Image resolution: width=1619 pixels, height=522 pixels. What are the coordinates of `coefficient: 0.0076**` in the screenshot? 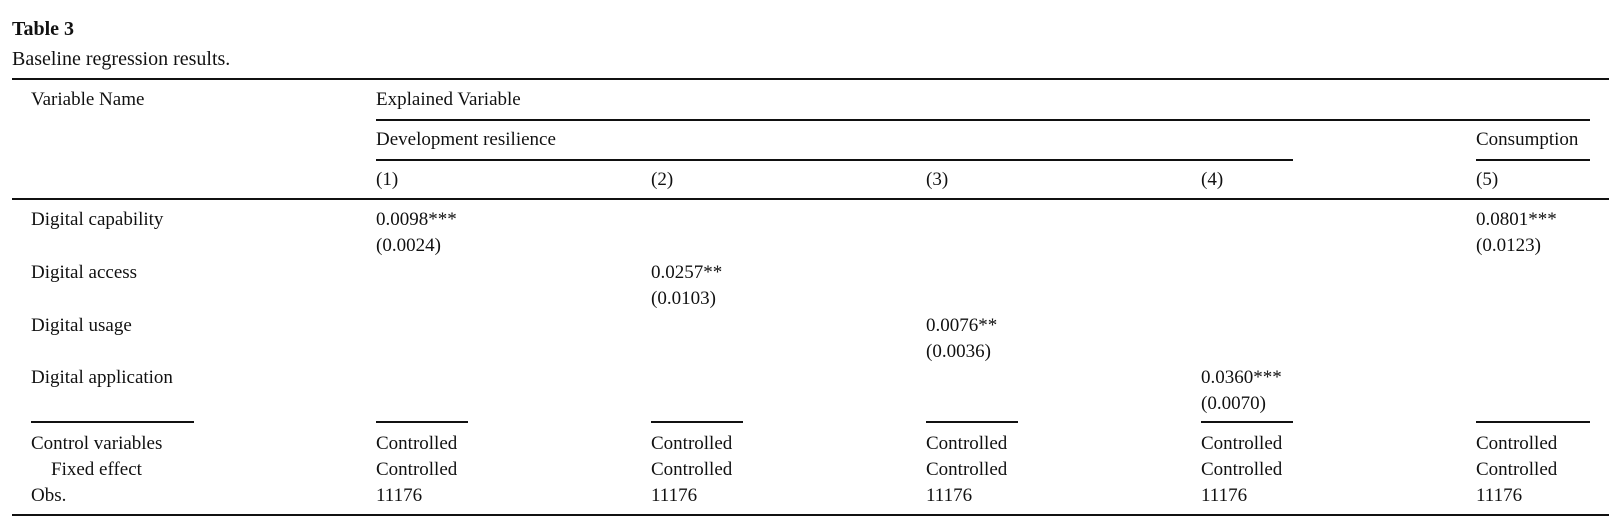 It's located at (962, 325).